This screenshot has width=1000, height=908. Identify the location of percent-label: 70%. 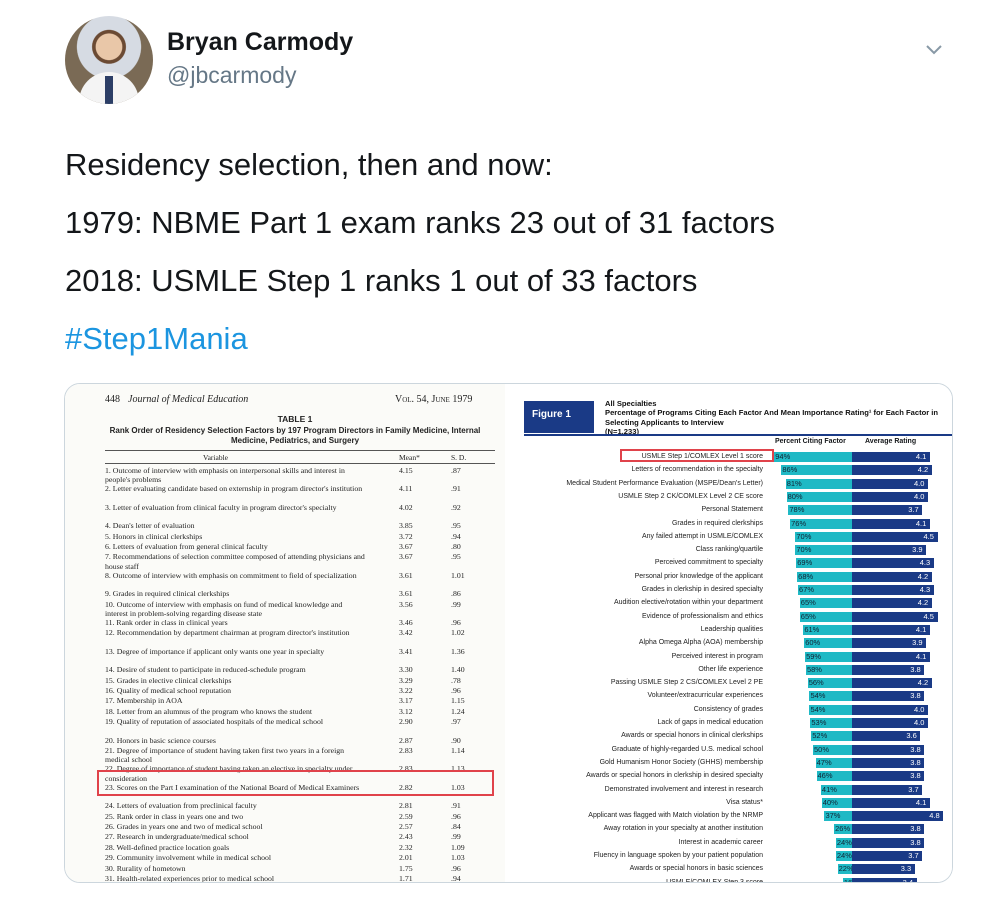
(804, 550).